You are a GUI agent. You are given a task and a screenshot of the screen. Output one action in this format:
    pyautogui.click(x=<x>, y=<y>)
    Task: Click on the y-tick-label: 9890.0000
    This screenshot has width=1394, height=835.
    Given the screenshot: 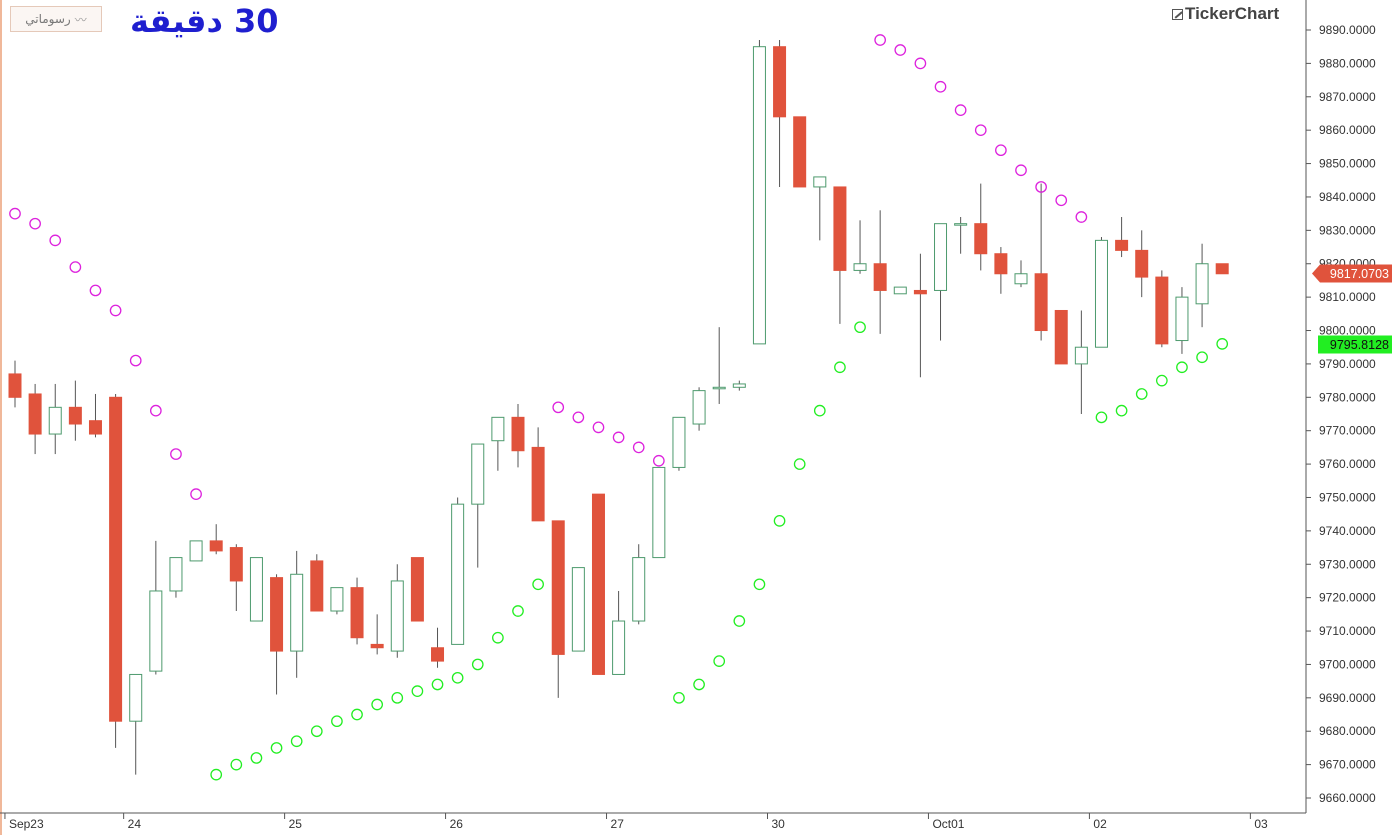 What is the action you would take?
    pyautogui.click(x=1347, y=30)
    